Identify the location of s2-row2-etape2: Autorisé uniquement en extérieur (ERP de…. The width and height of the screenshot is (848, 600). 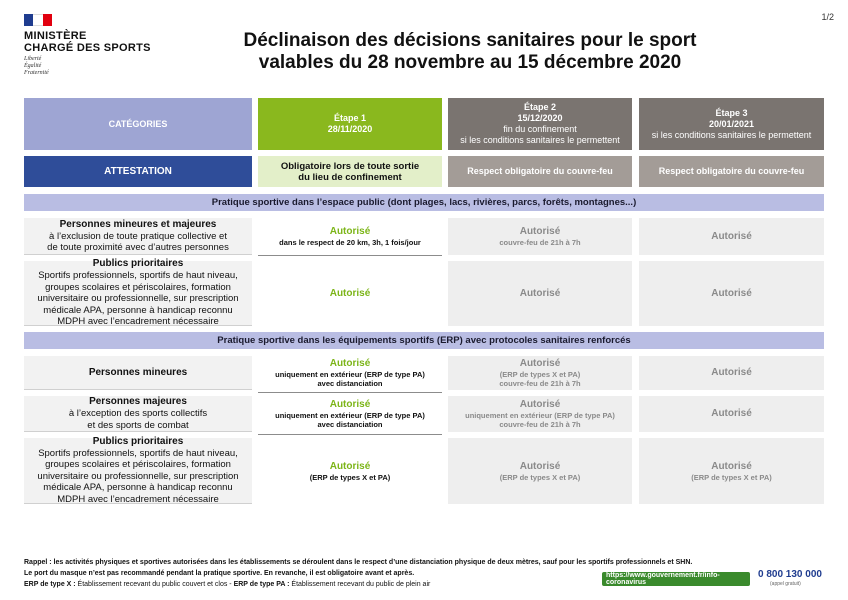
(540, 414).